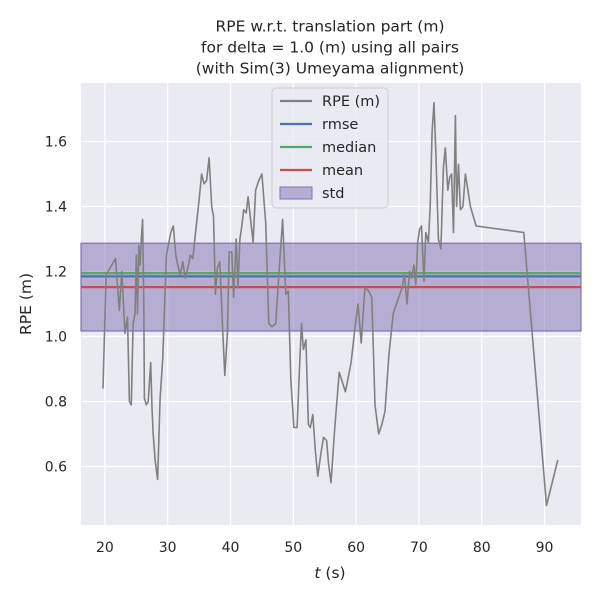  What do you see at coordinates (293, 548) in the screenshot?
I see `x-tick-label: 50` at bounding box center [293, 548].